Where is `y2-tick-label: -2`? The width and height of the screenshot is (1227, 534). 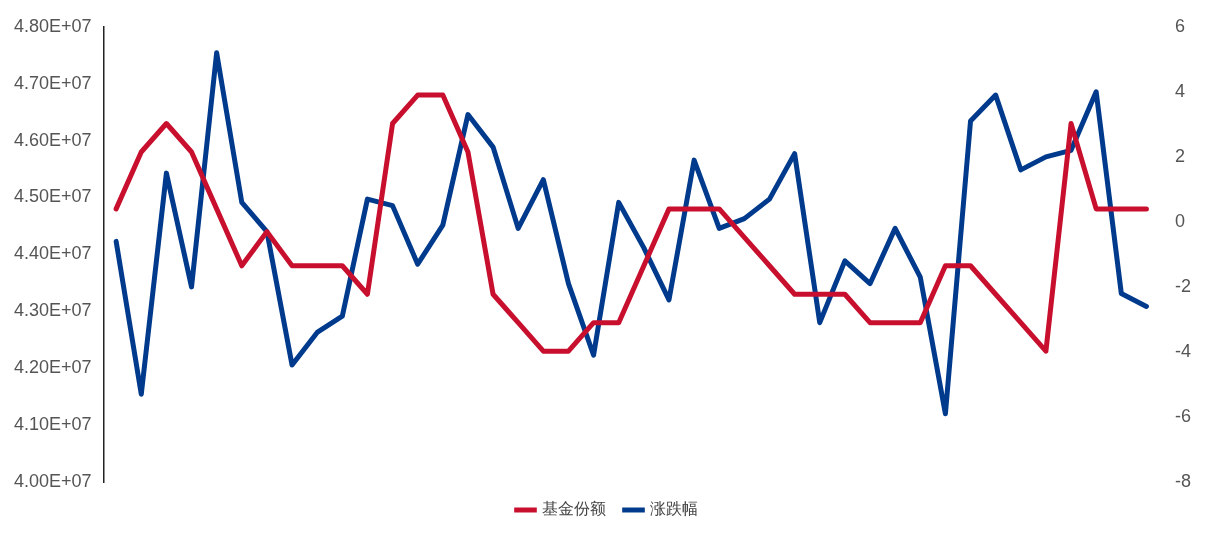 y2-tick-label: -2 is located at coordinates (1183, 285).